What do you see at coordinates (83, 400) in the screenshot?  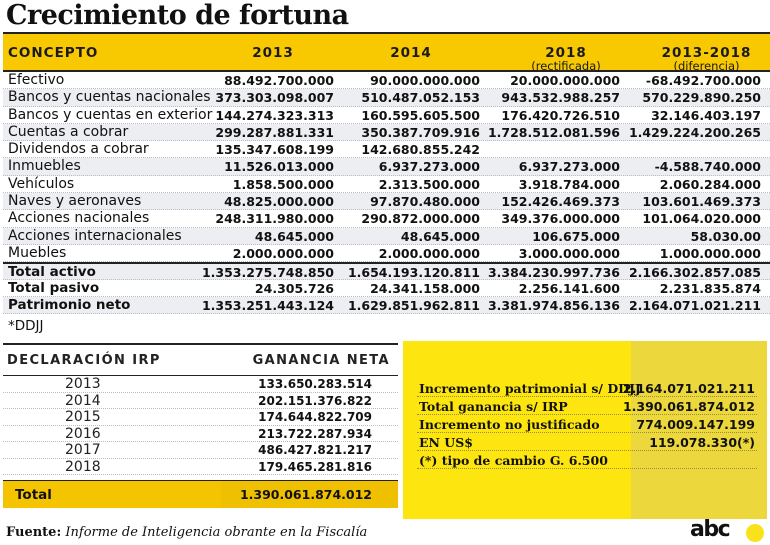 I see `irp-year: 2014` at bounding box center [83, 400].